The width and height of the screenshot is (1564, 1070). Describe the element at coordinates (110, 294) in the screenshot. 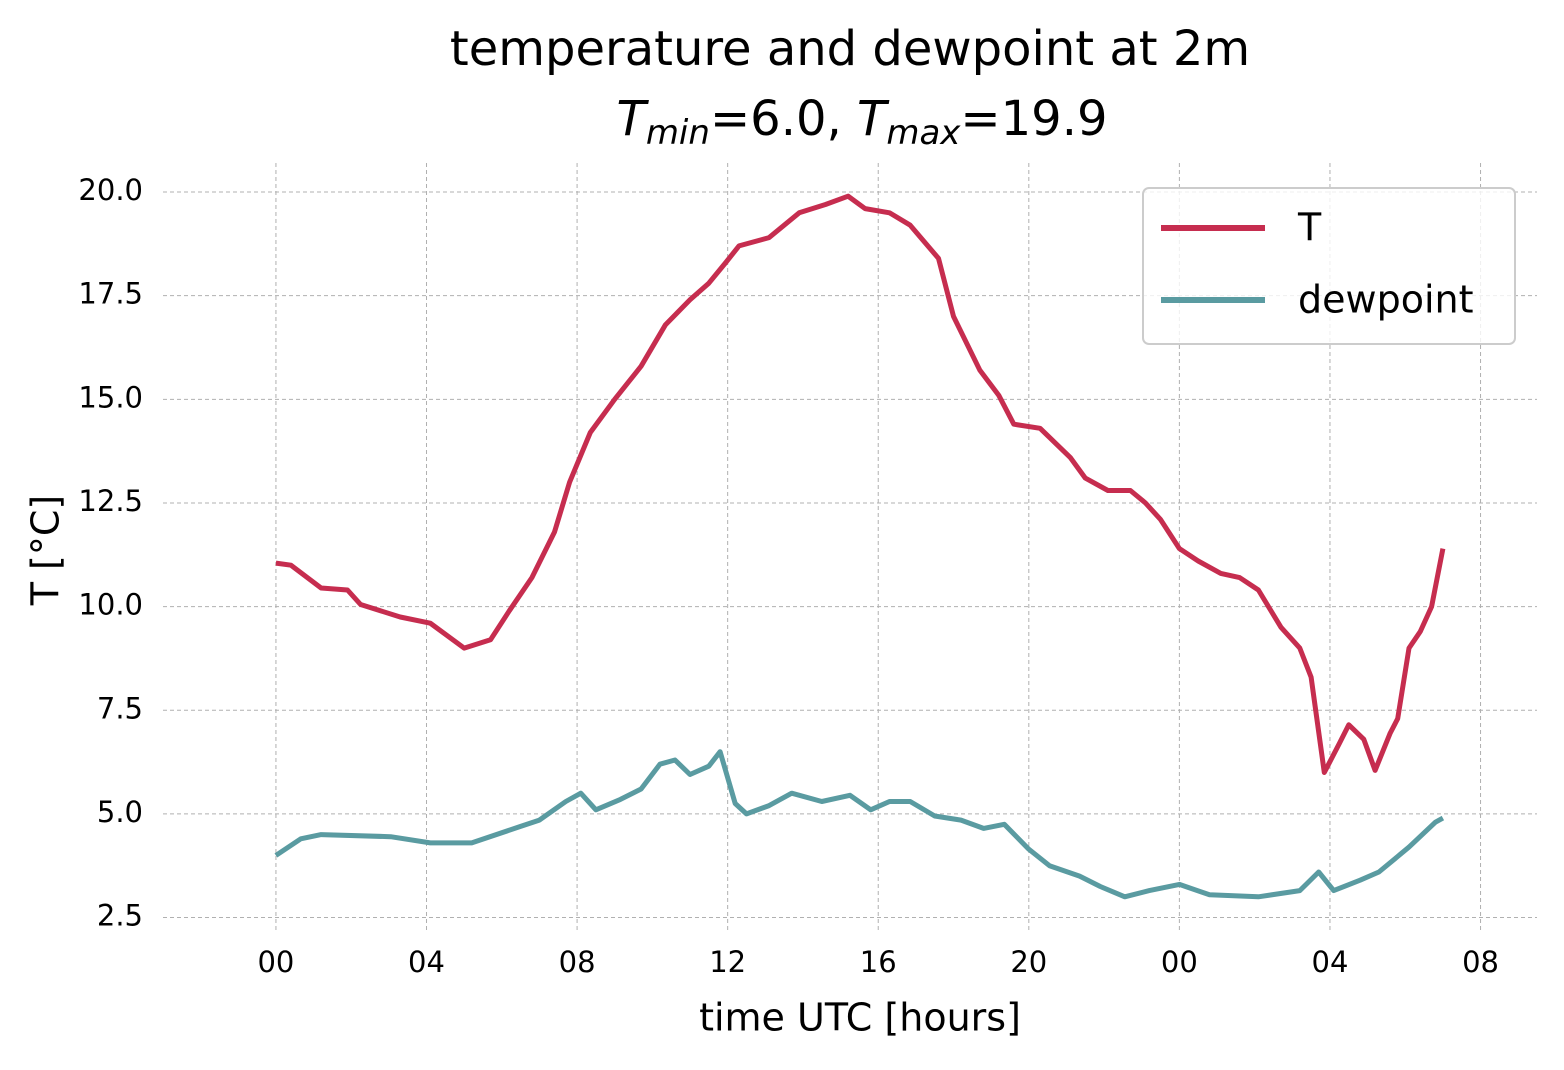

I see `y-tick-label: 17.5` at that location.